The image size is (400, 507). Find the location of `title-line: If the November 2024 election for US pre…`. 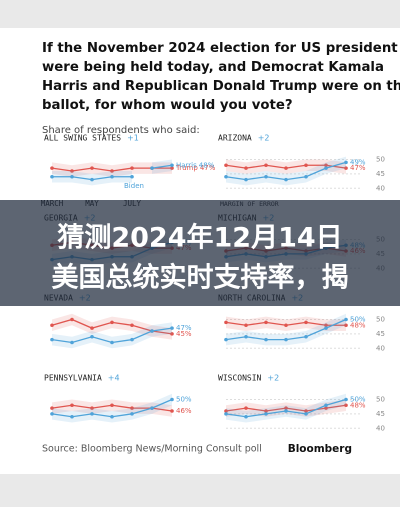

title-line: If the November 2024 election for US pre… is located at coordinates (220, 48).